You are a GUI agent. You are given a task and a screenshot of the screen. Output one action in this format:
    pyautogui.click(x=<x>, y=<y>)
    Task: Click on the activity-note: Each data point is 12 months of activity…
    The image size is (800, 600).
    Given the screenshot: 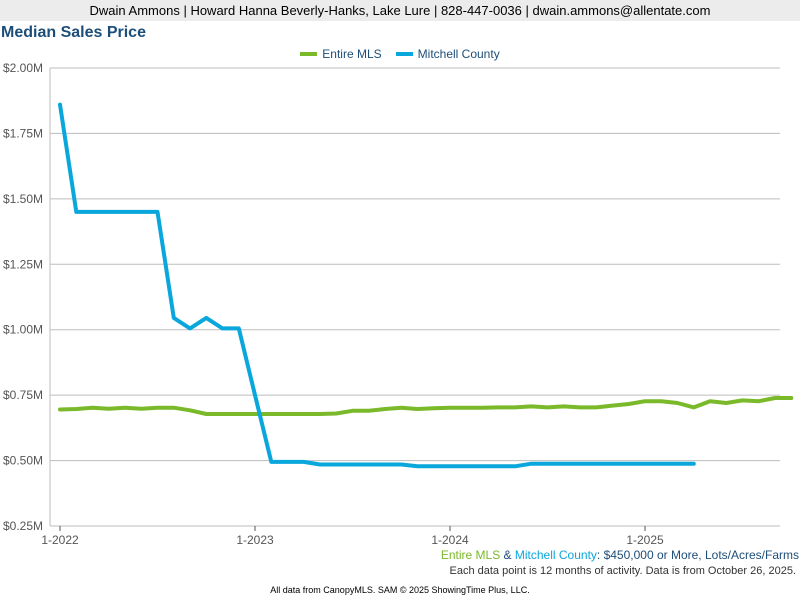 What is the action you would take?
    pyautogui.click(x=622, y=571)
    